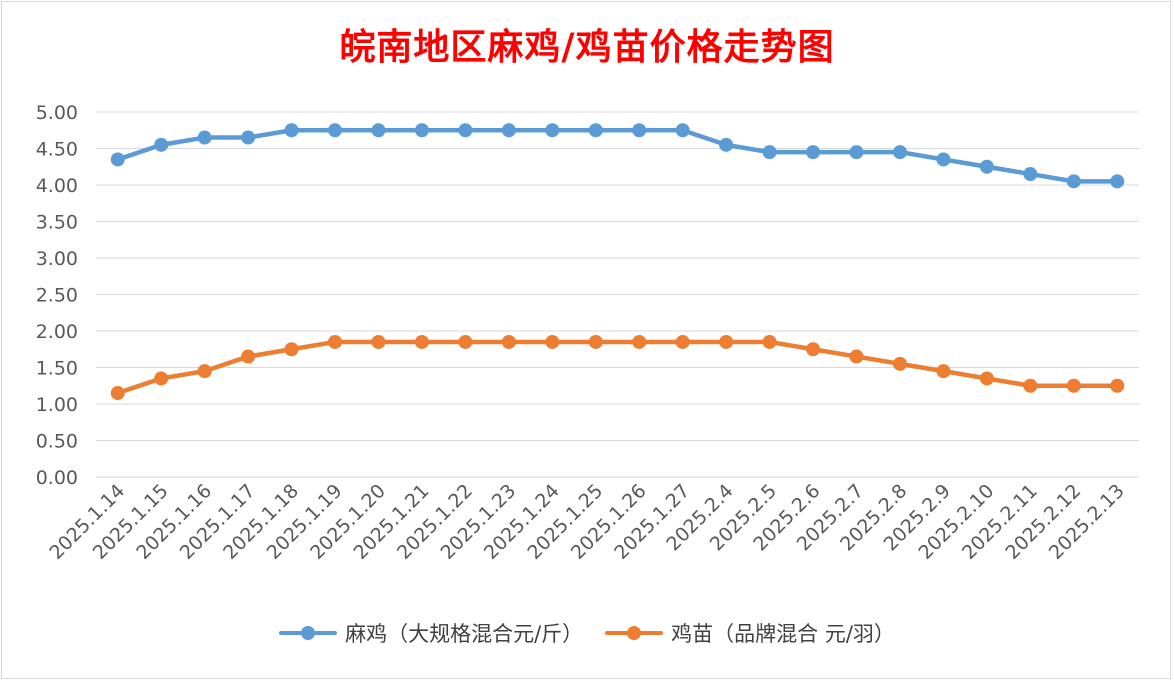 This screenshot has height=682, width=1174. Describe the element at coordinates (783, 634) in the screenshot. I see `legend-label-series-1: 鸡苗（品牌混合 元/羽）` at that location.